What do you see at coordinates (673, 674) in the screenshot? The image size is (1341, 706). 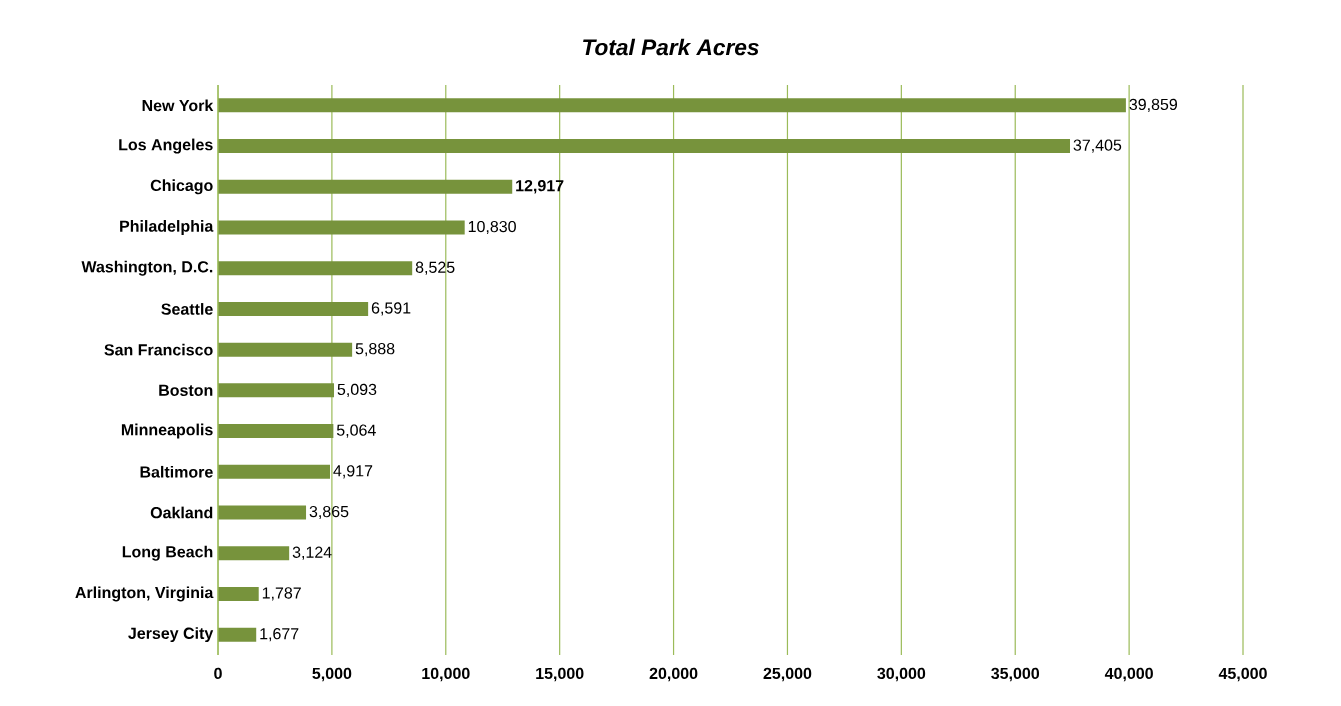 I see `x-tick-label: 20,000` at bounding box center [673, 674].